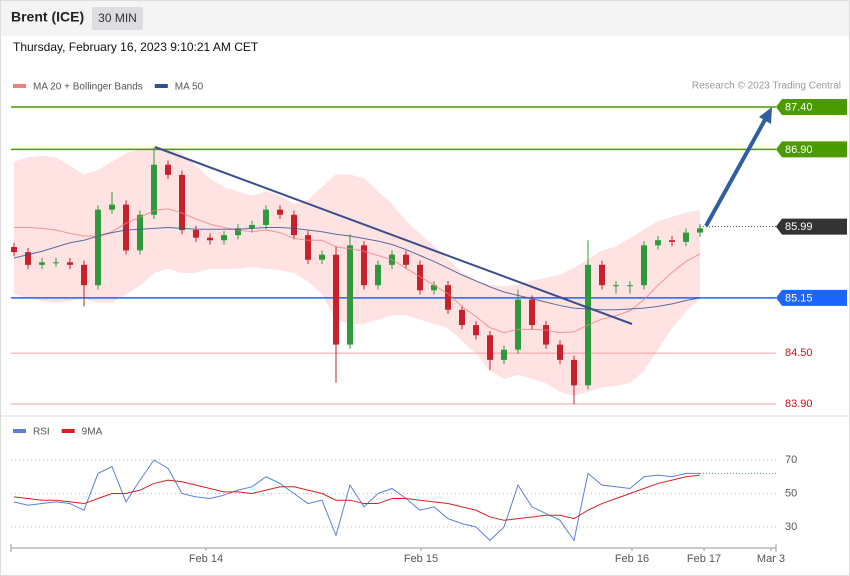 This screenshot has width=850, height=576. Describe the element at coordinates (799, 107) in the screenshot. I see `level-label: 87.40` at that location.